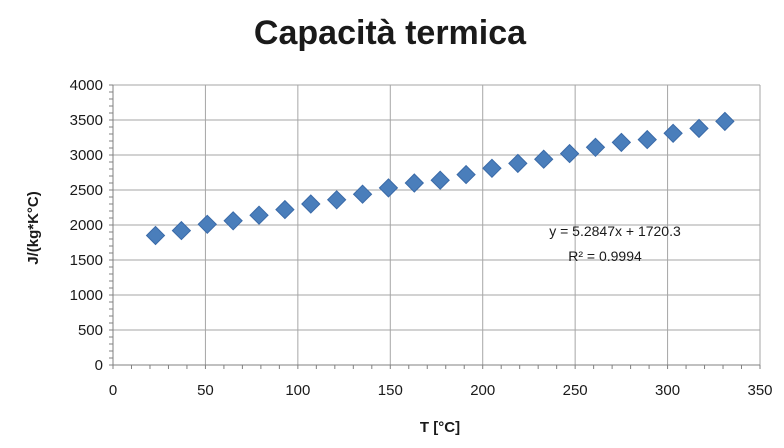 Image resolution: width=784 pixels, height=448 pixels. Describe the element at coordinates (33, 228) in the screenshot. I see `y-axis-label: J/(kg*K°C)` at that location.